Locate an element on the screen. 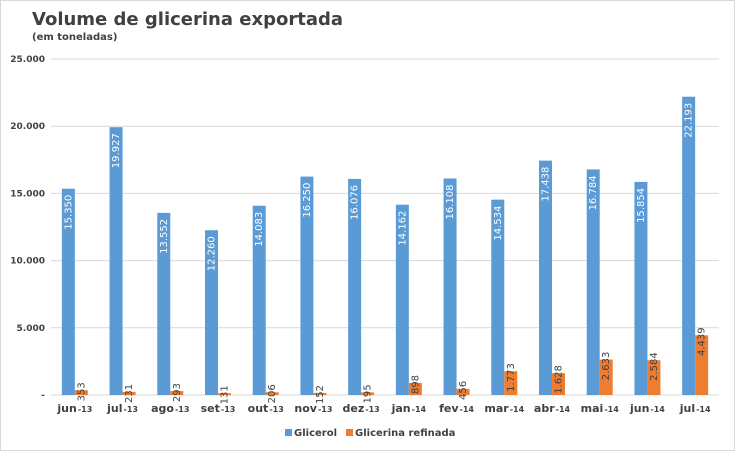 The height and width of the screenshot is (451, 735). legend-swatch-glicerina-refinada is located at coordinates (349, 432).